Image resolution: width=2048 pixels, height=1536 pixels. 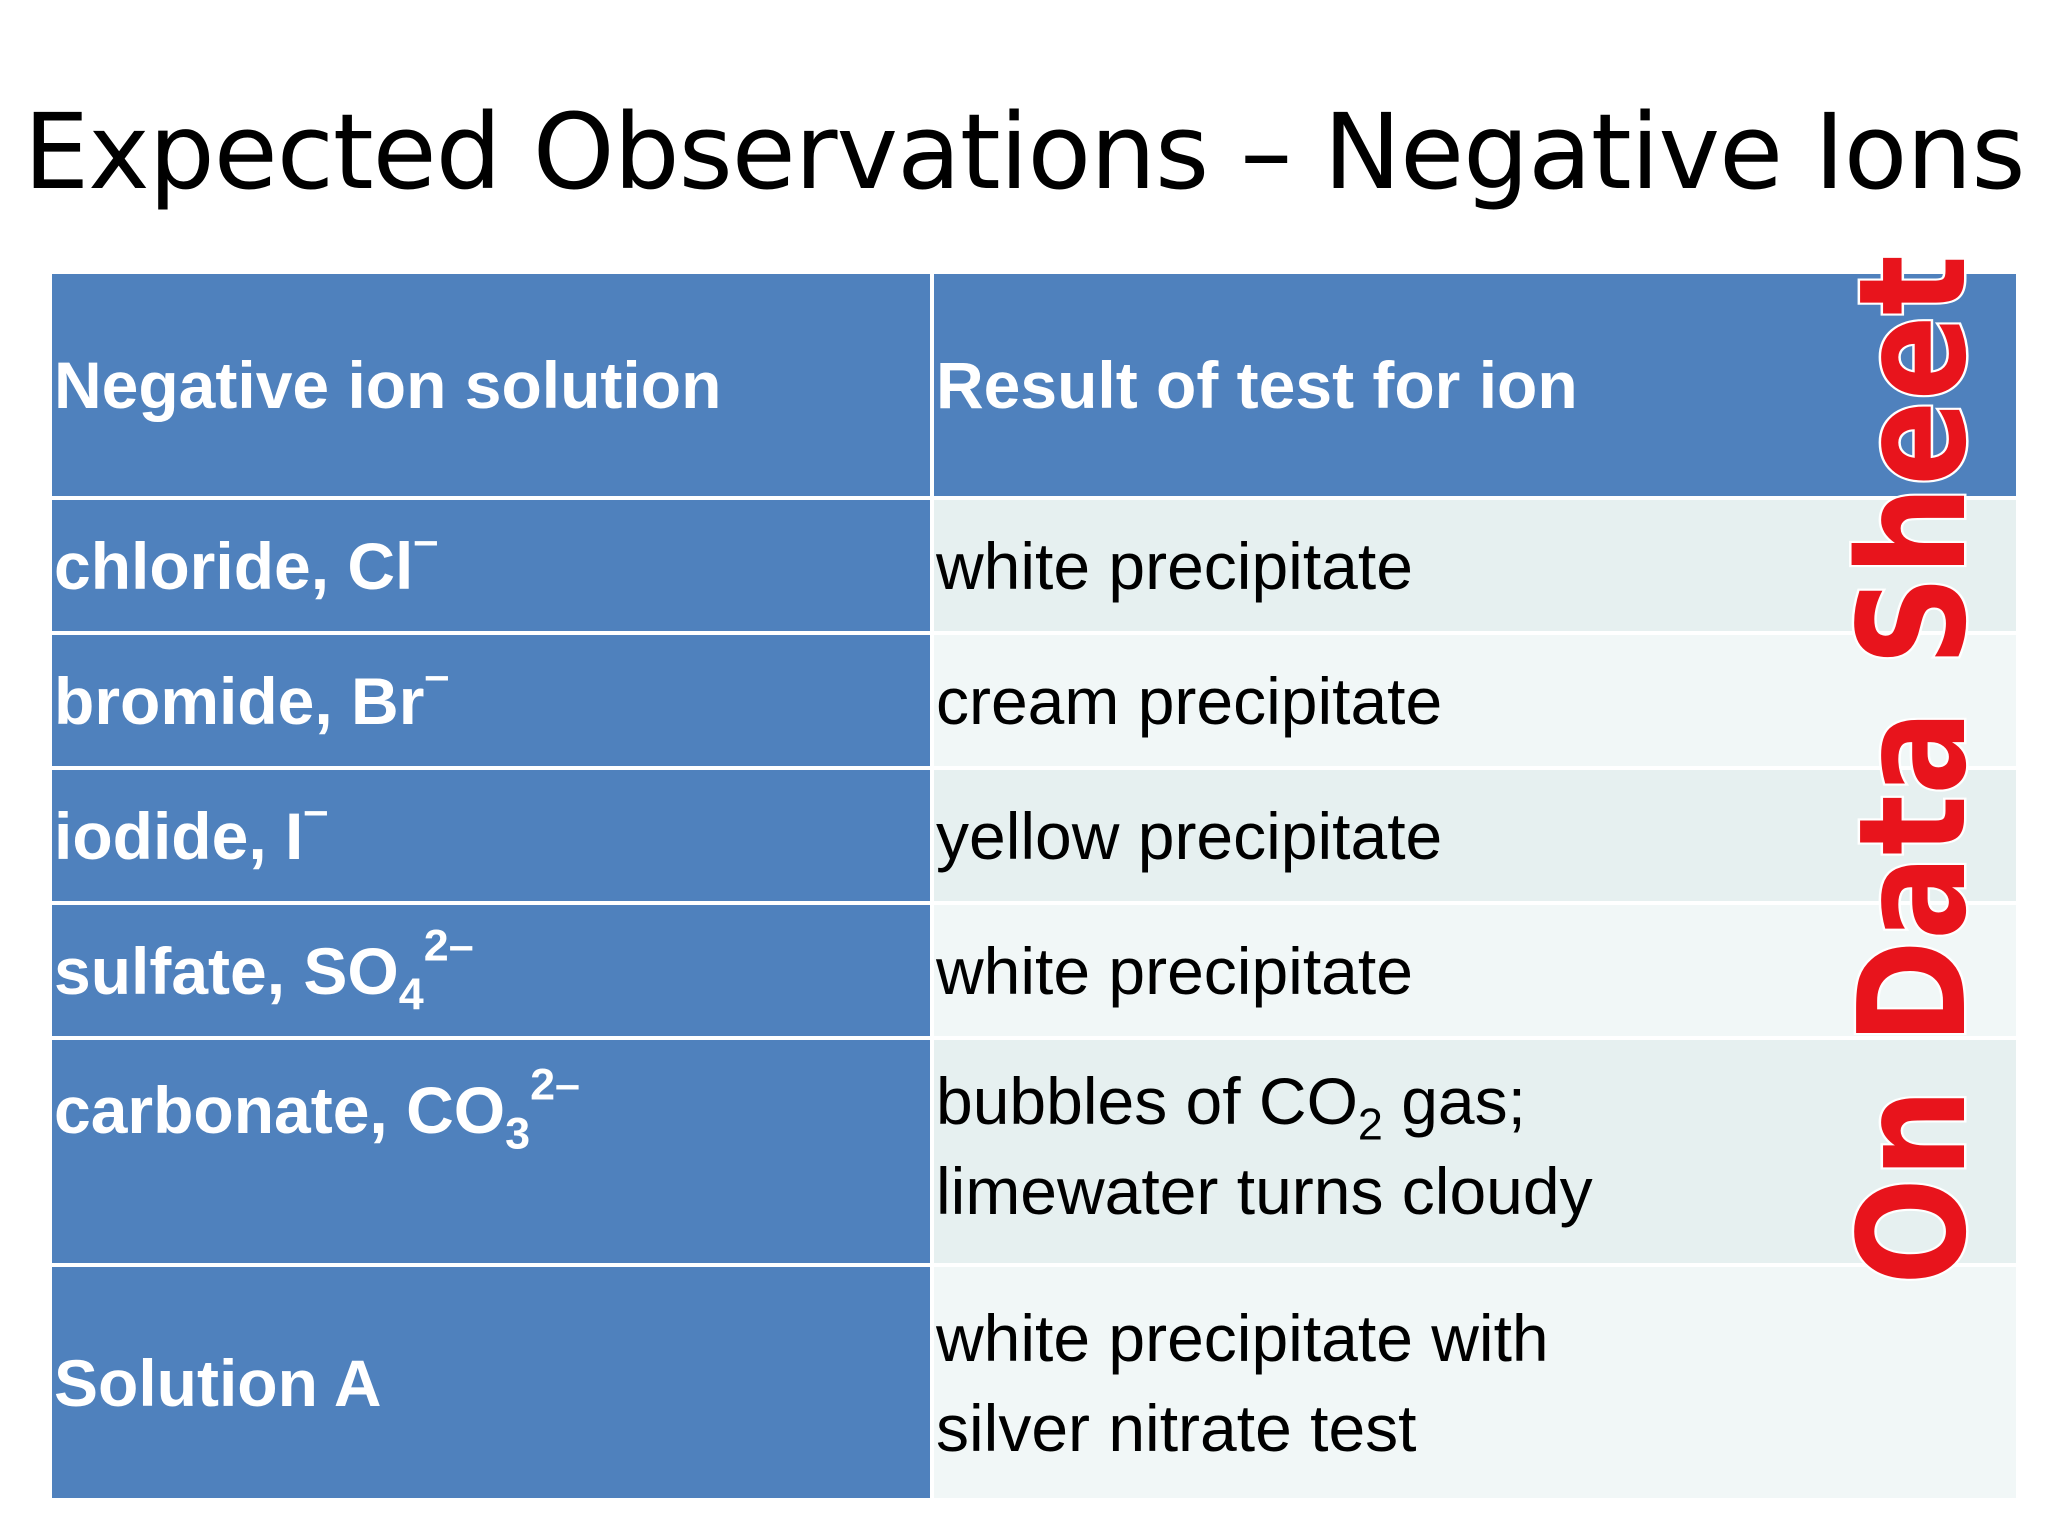 I want to click on ion-label: Solution A, so click(x=218, y=1382).